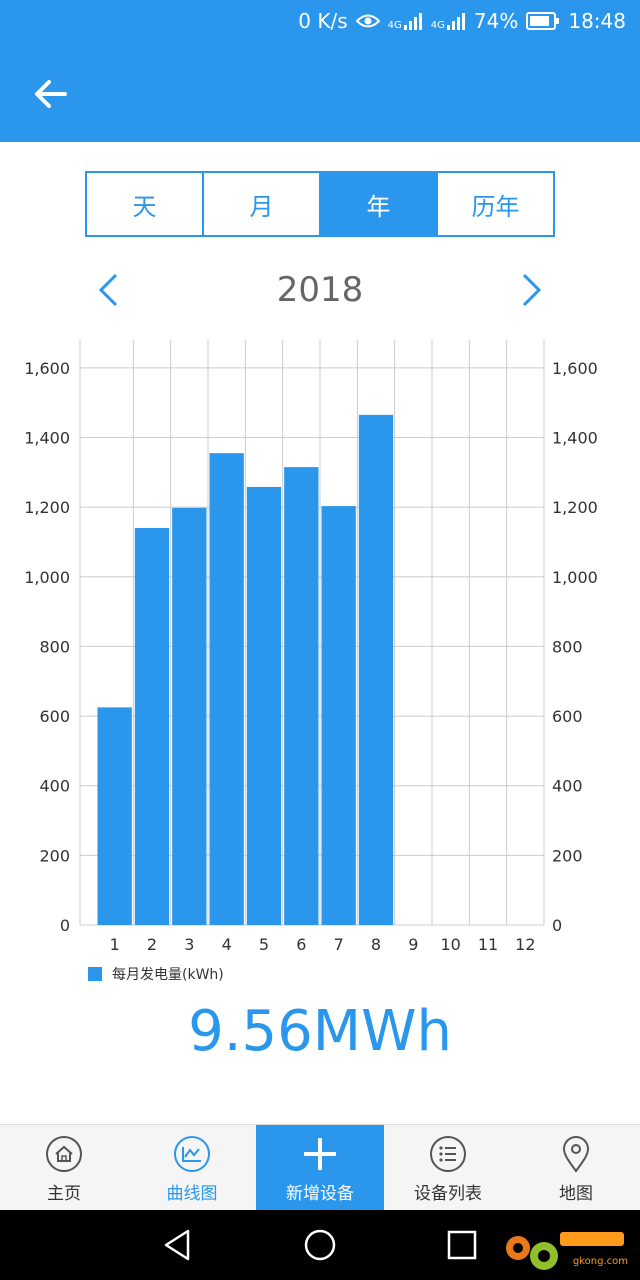 The image size is (640, 1280). What do you see at coordinates (320, 290) in the screenshot?
I see `year-label: 2018` at bounding box center [320, 290].